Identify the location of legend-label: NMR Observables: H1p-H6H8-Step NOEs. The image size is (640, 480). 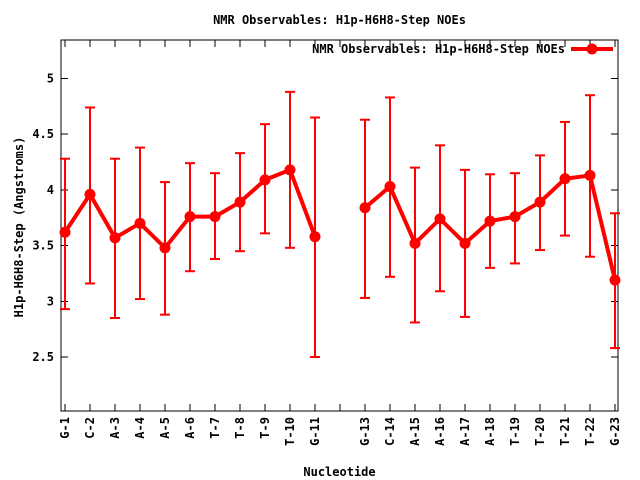
(438, 49).